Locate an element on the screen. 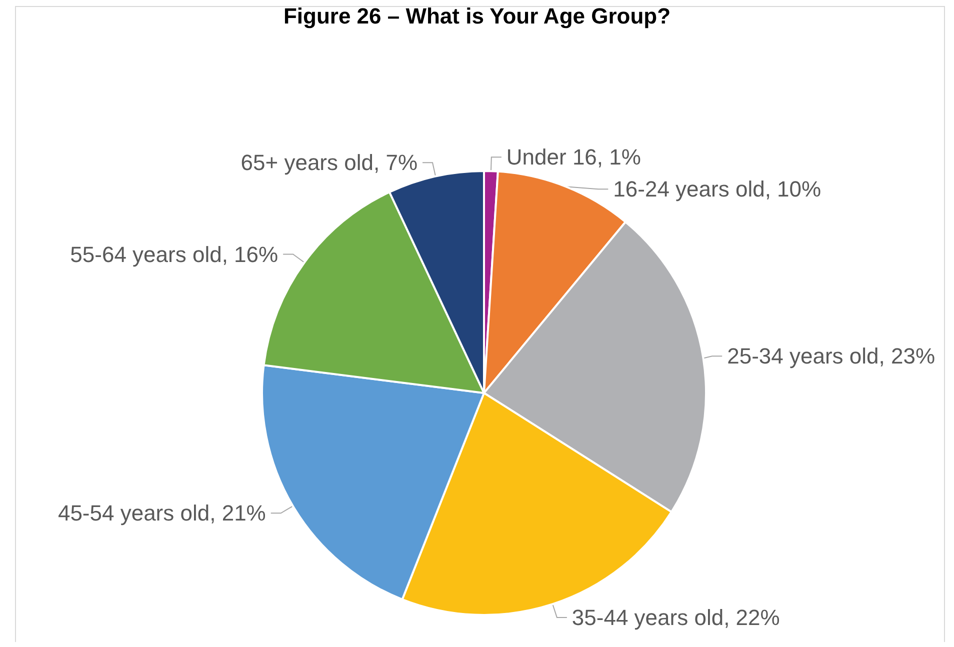 The height and width of the screenshot is (647, 954). slice-label: 25-34 years old, 23% is located at coordinates (831, 356).